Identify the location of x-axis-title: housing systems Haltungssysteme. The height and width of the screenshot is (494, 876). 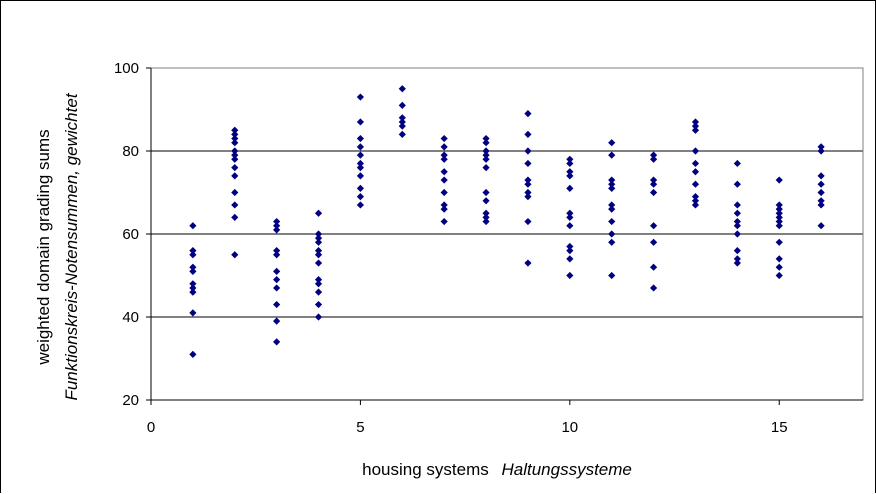
(497, 469).